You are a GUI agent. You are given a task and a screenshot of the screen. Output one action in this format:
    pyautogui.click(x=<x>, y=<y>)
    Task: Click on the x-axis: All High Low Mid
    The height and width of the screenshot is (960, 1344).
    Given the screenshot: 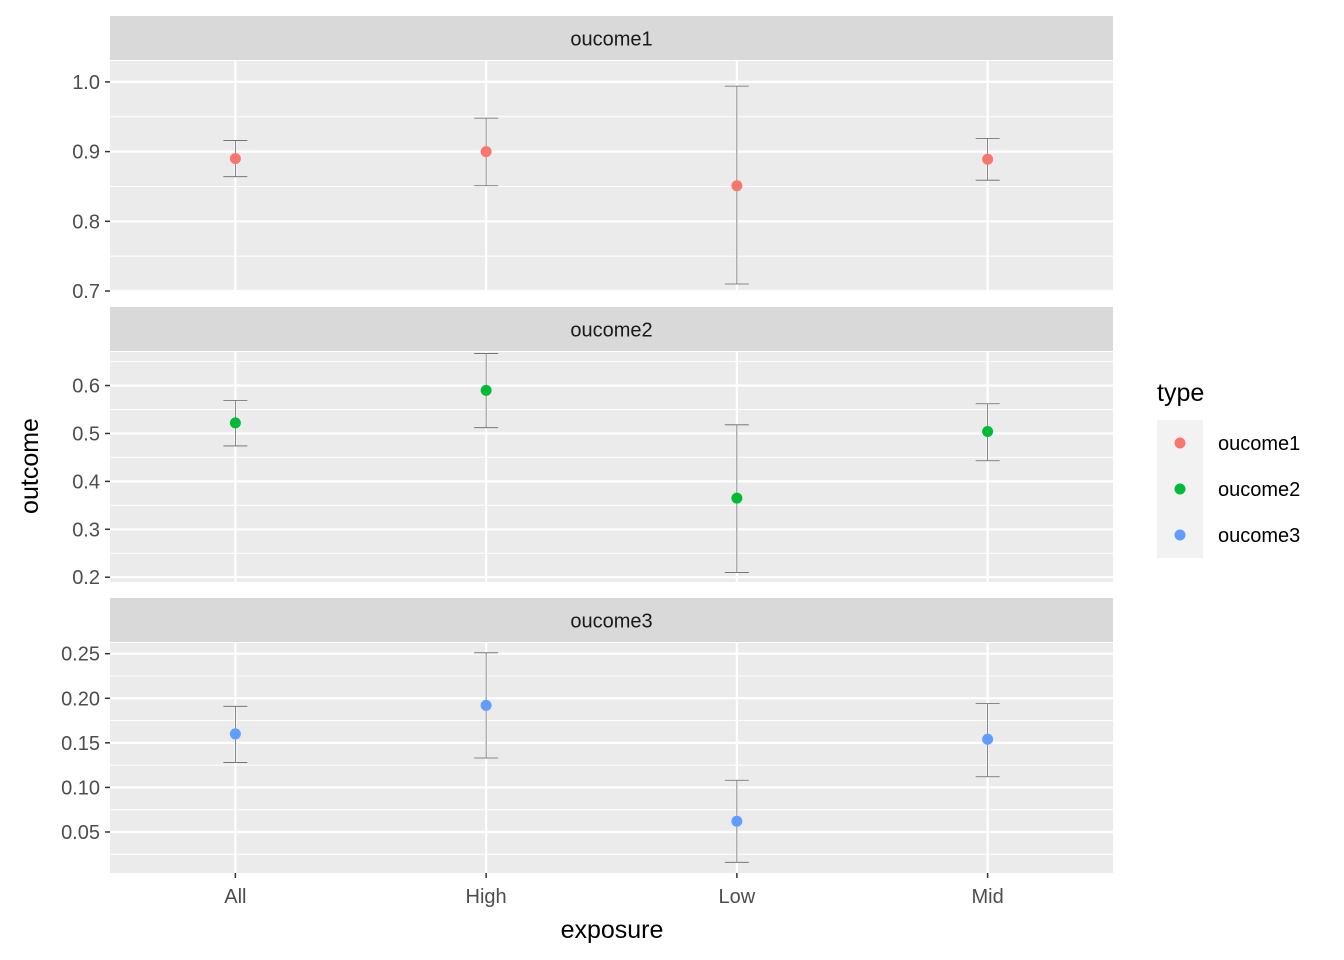 What is the action you would take?
    pyautogui.click(x=614, y=890)
    